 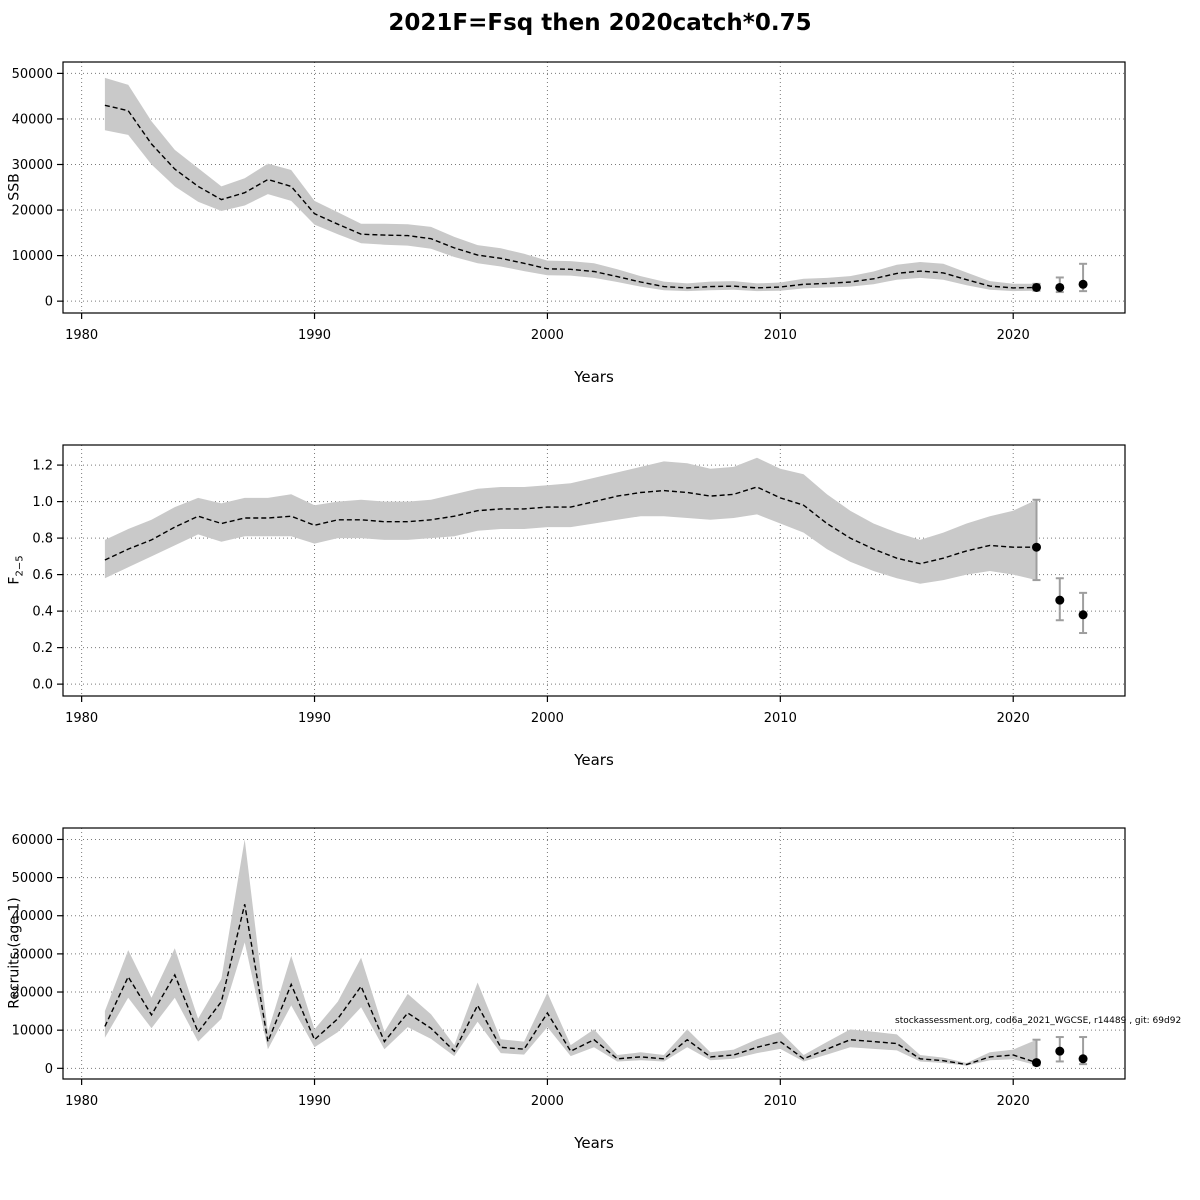 I want to click on y-tick-label: 1.0, so click(x=42, y=502).